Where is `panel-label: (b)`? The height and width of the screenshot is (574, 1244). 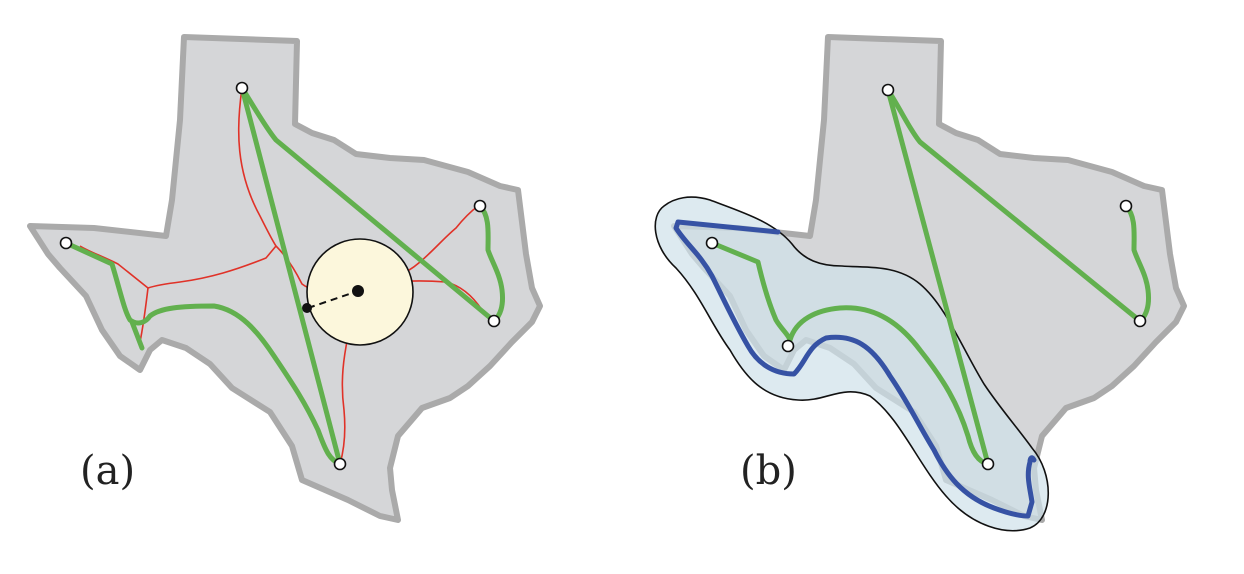
panel-label: (b) is located at coordinates (768, 471).